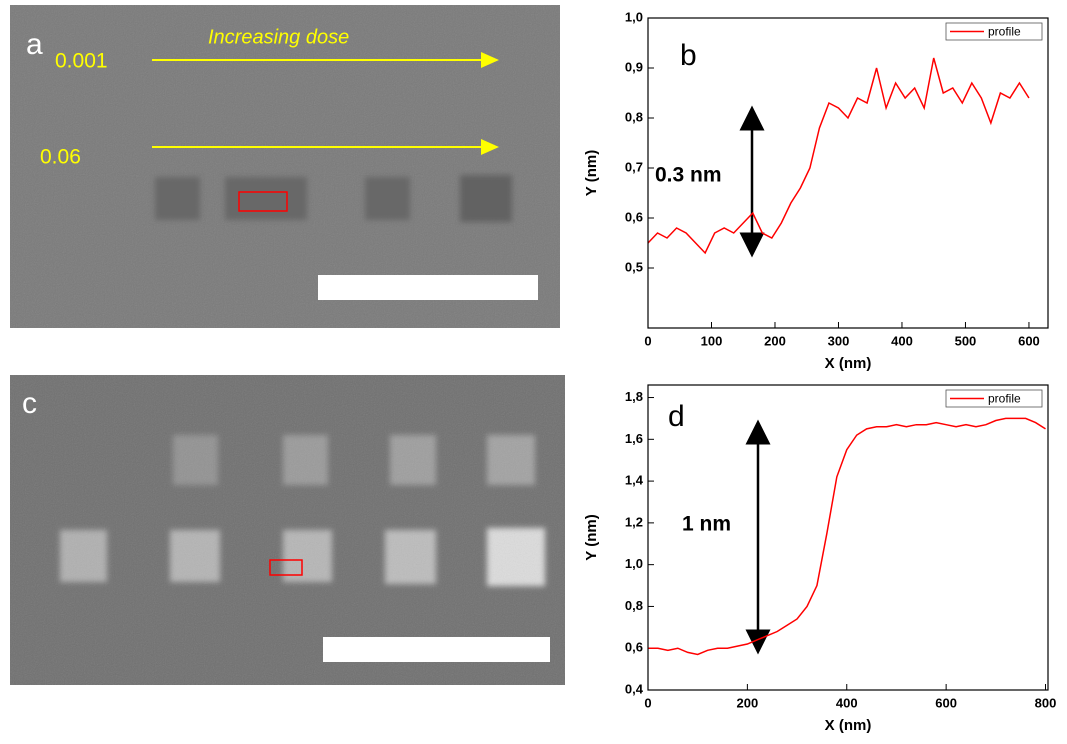  Describe the element at coordinates (634, 480) in the screenshot. I see `y-tick-label: 1,4` at that location.